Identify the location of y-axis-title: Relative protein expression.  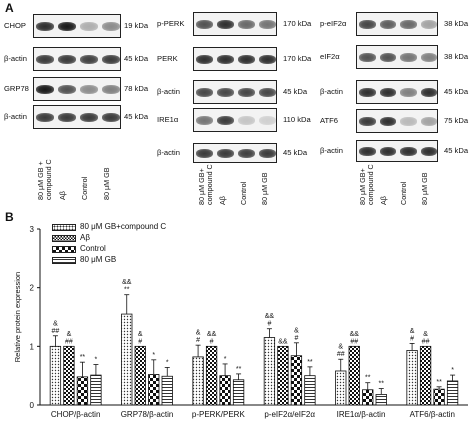
(17, 317).